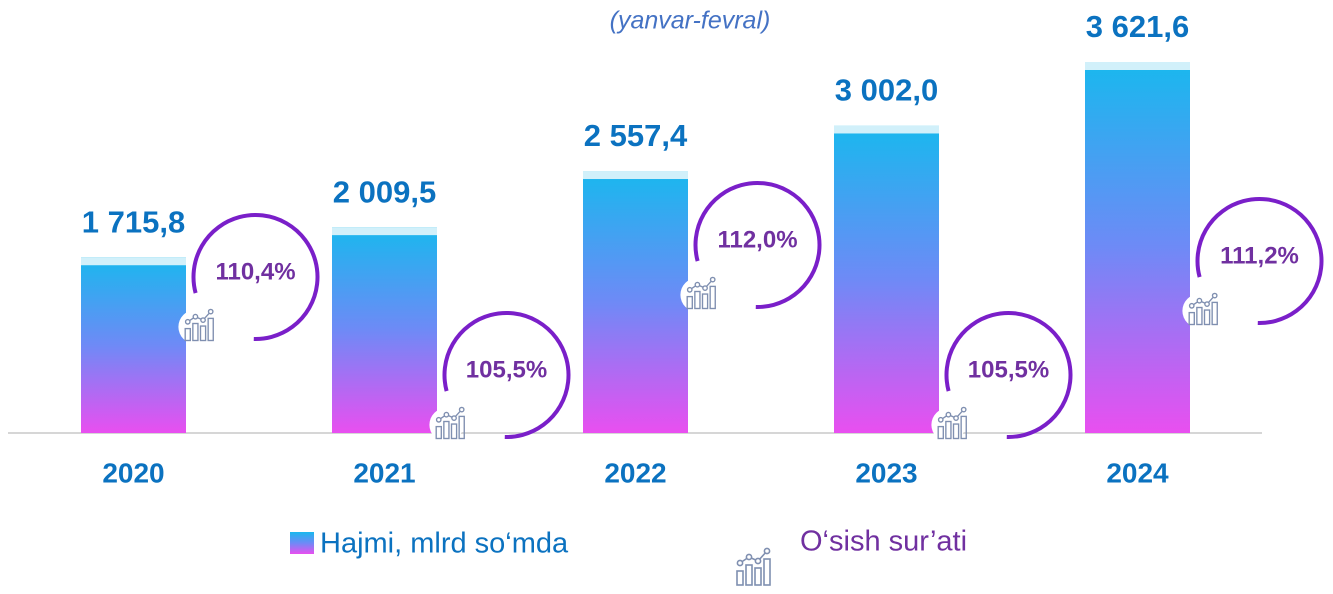 This screenshot has width=1333, height=594. Describe the element at coordinates (1259, 255) in the screenshot. I see `growth-label: 111,2%` at that location.